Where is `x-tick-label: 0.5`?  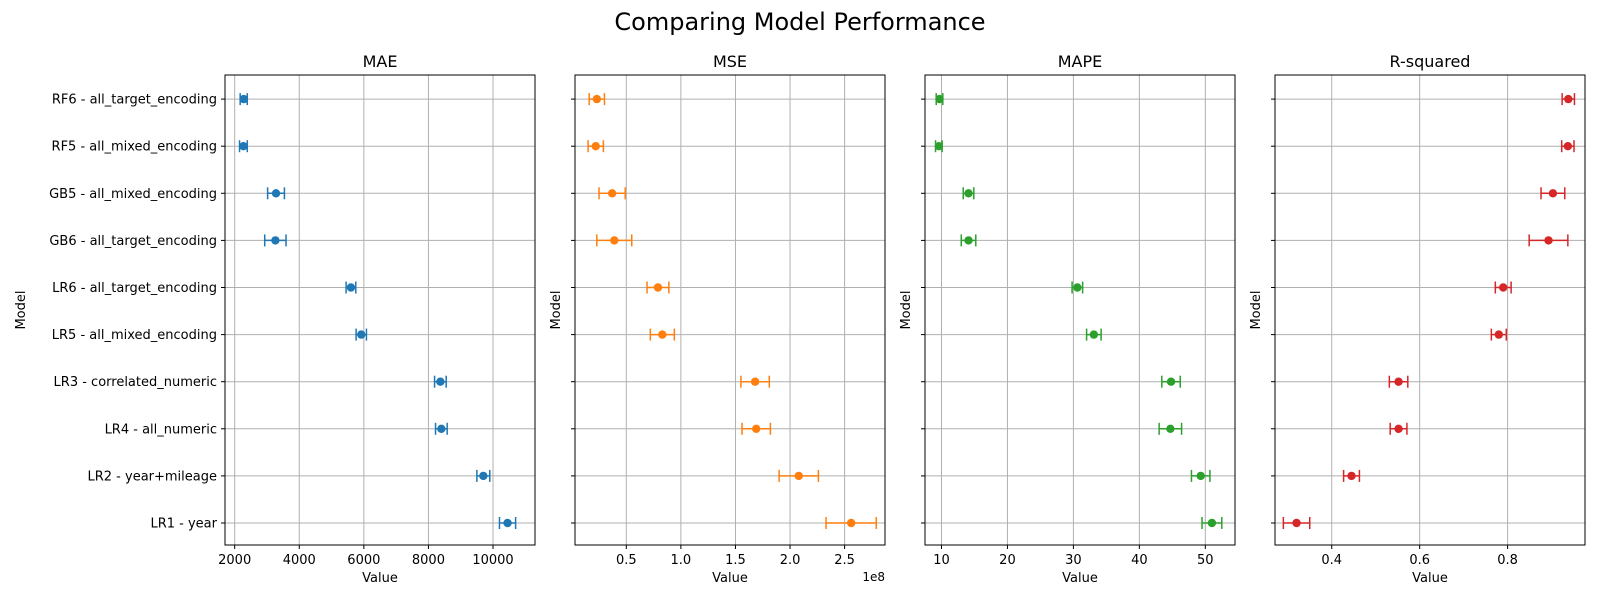 x-tick-label: 0.5 is located at coordinates (626, 560).